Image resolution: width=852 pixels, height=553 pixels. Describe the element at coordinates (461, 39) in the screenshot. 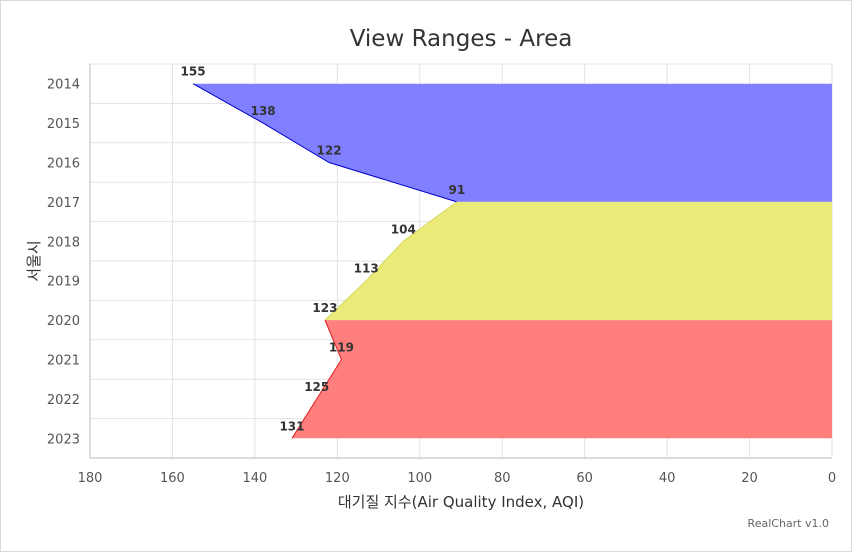

I see `chart-title: View Ranges - Area` at that location.